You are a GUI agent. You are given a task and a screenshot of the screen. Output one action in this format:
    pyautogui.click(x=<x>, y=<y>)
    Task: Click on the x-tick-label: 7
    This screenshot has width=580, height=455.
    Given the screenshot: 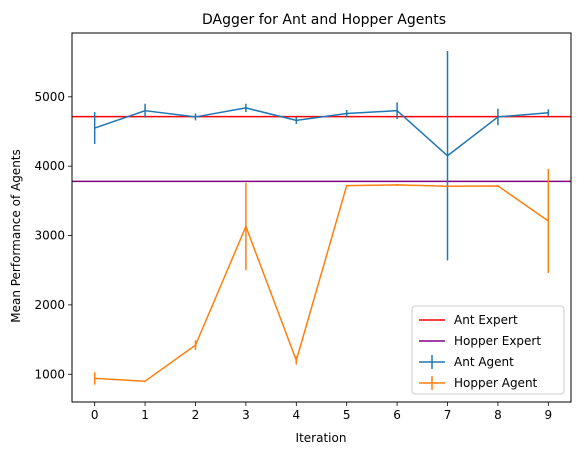 What is the action you would take?
    pyautogui.click(x=448, y=415)
    